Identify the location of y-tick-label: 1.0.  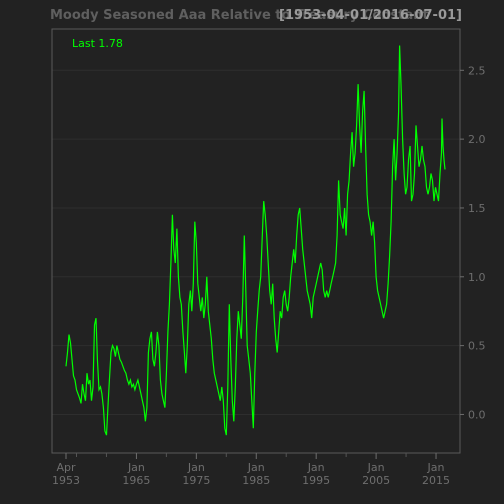
(477, 277).